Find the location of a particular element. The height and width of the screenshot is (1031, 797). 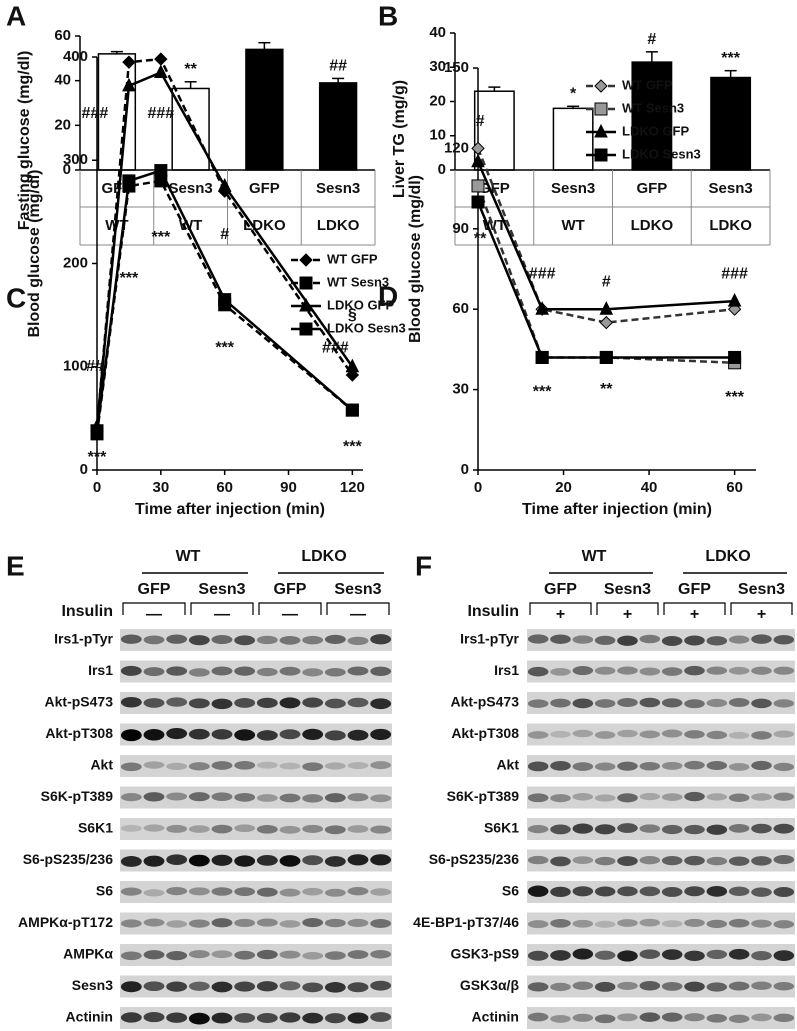

x-axis-label: Time after injection (min) is located at coordinates (617, 509).